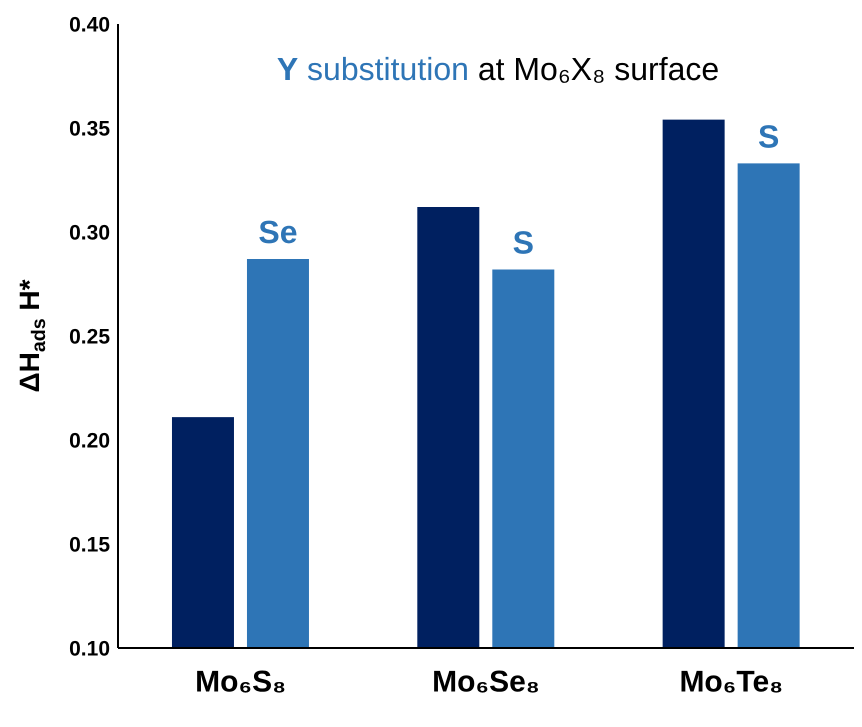 The image size is (862, 727). Describe the element at coordinates (731, 681) in the screenshot. I see `x-tick-label: Mo₆Te₈` at that location.